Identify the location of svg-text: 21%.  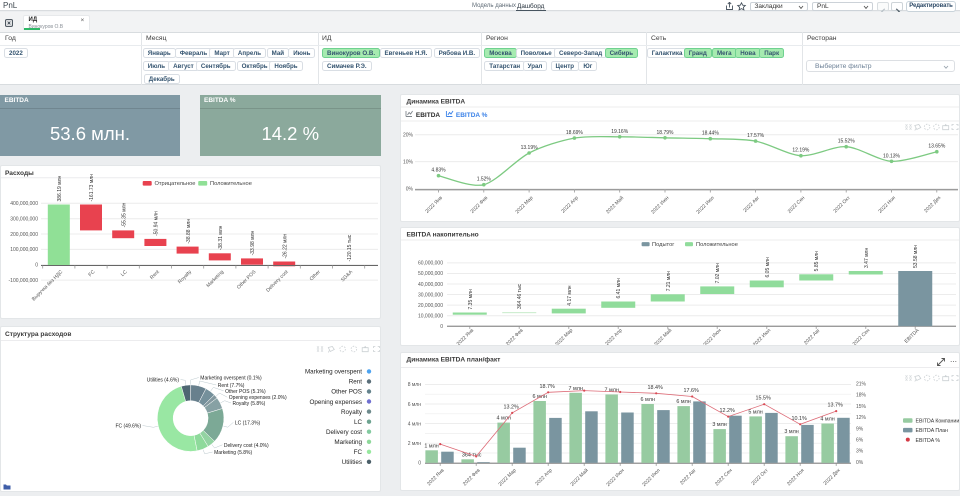
(861, 385).